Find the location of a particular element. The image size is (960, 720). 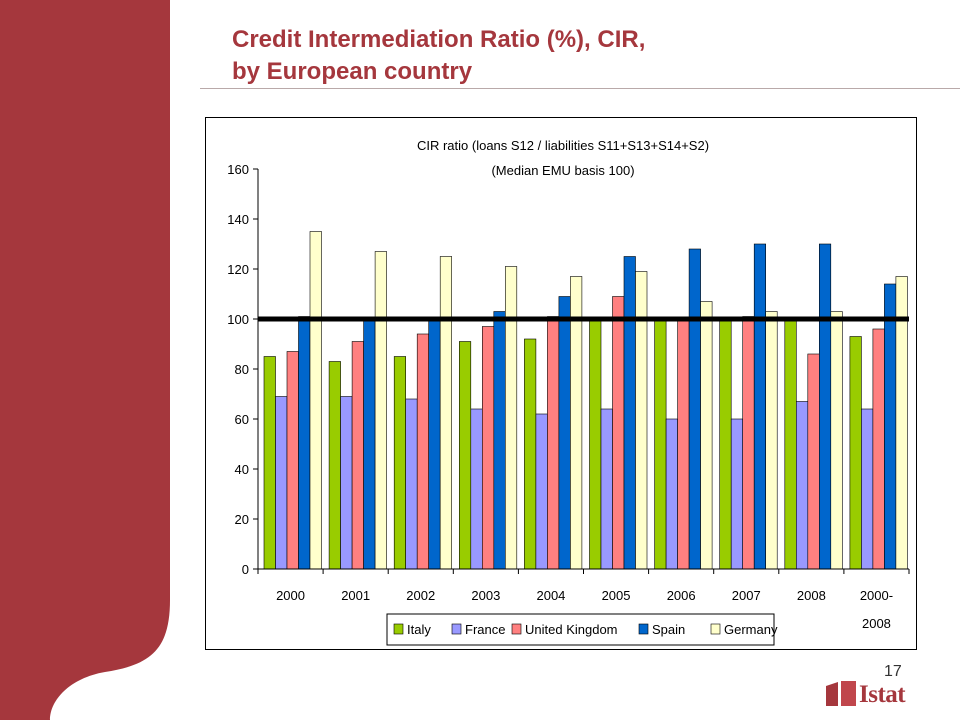

y-tick-label: 40 is located at coordinates (242, 469).